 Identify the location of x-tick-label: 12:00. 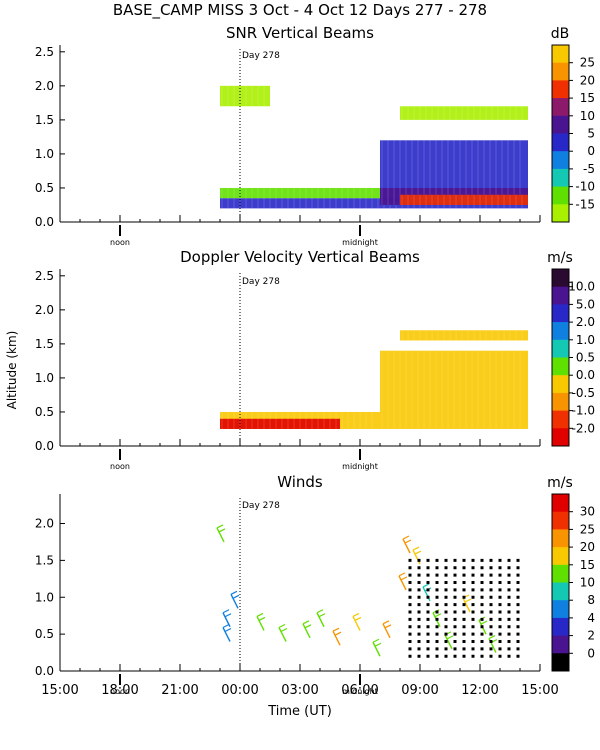
(479, 690).